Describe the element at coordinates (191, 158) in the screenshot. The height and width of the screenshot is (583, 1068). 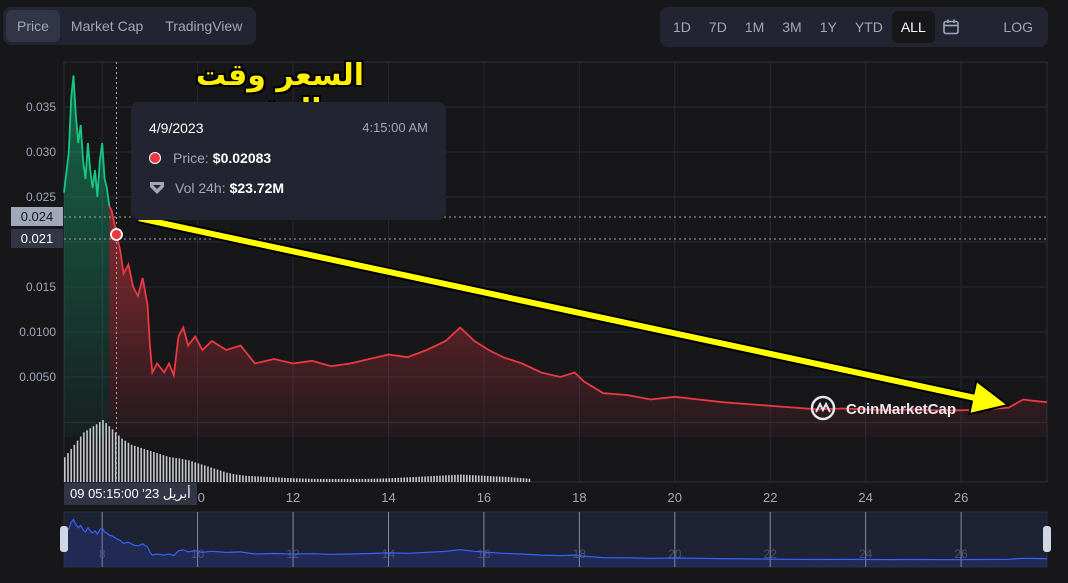
I see `tooltip-price-label: Price:` at that location.